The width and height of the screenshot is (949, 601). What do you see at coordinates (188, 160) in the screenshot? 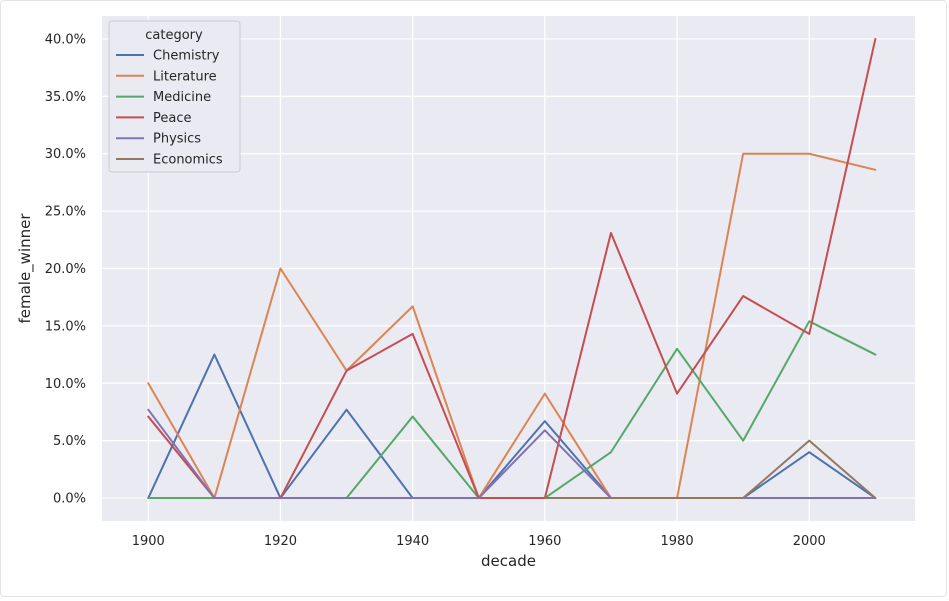
I see `legend-label-economics: Economics` at bounding box center [188, 160].